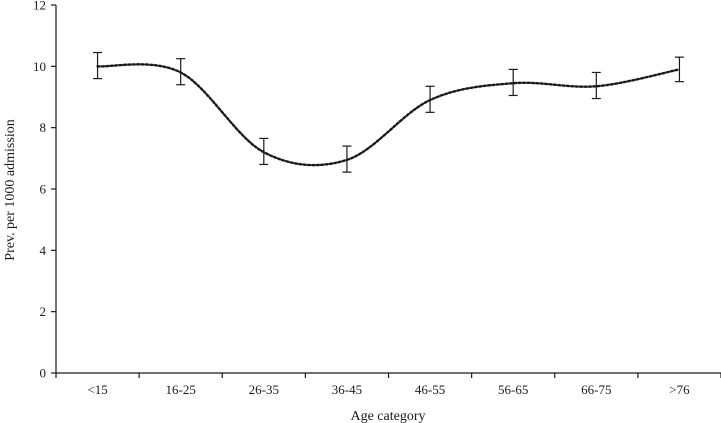  Describe the element at coordinates (97, 389) in the screenshot. I see `x-tick-label: <15` at that location.